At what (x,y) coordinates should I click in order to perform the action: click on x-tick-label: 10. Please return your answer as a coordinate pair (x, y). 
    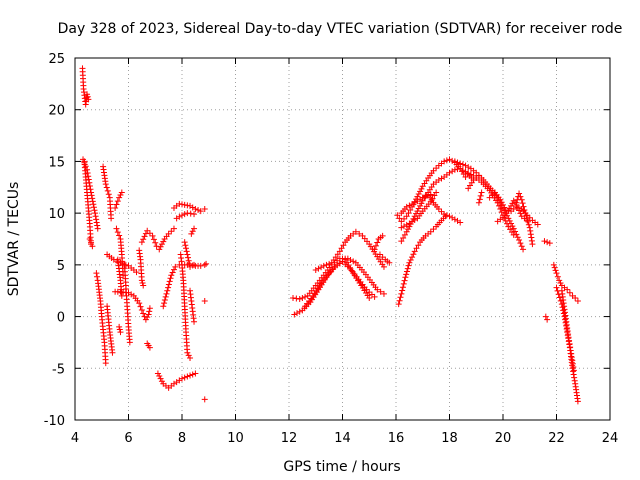
    Looking at the image, I should click on (235, 438).